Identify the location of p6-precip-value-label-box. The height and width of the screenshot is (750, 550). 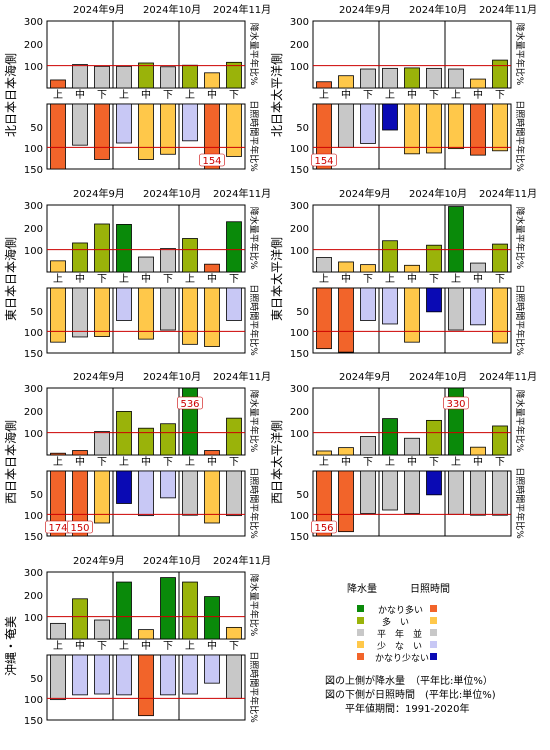
(456, 403).